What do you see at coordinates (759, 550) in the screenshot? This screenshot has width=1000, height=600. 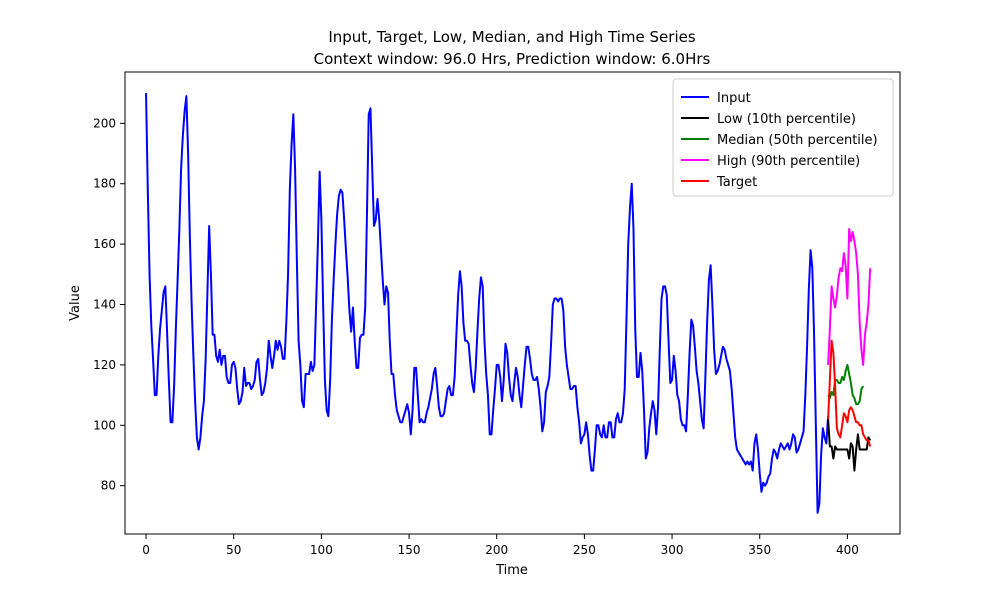 I see `x-tick-label: 350` at bounding box center [759, 550].